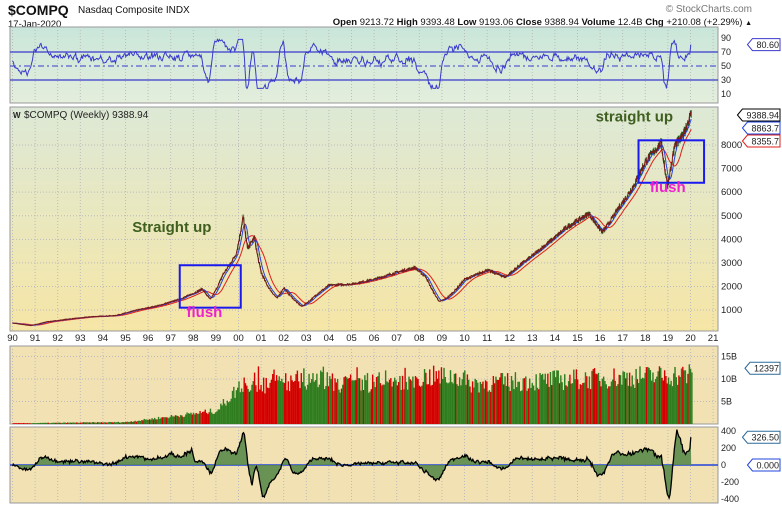 This screenshot has height=506, width=782. What do you see at coordinates (103, 338) in the screenshot?
I see `x-tick-label: 94` at bounding box center [103, 338].